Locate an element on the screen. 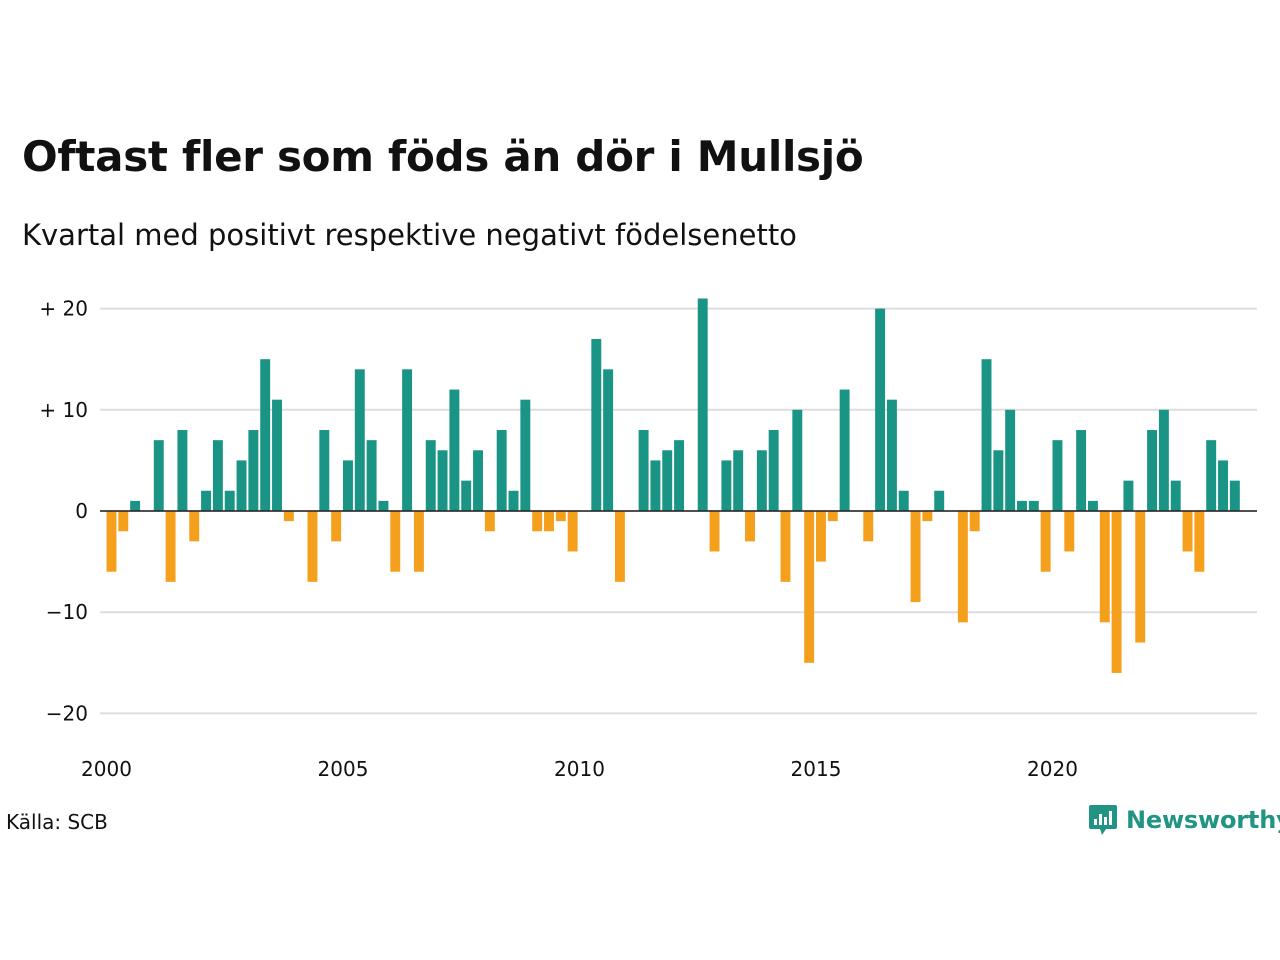 Image resolution: width=1280 pixels, height=960 pixels. y-tick-label: −10 is located at coordinates (67, 612).